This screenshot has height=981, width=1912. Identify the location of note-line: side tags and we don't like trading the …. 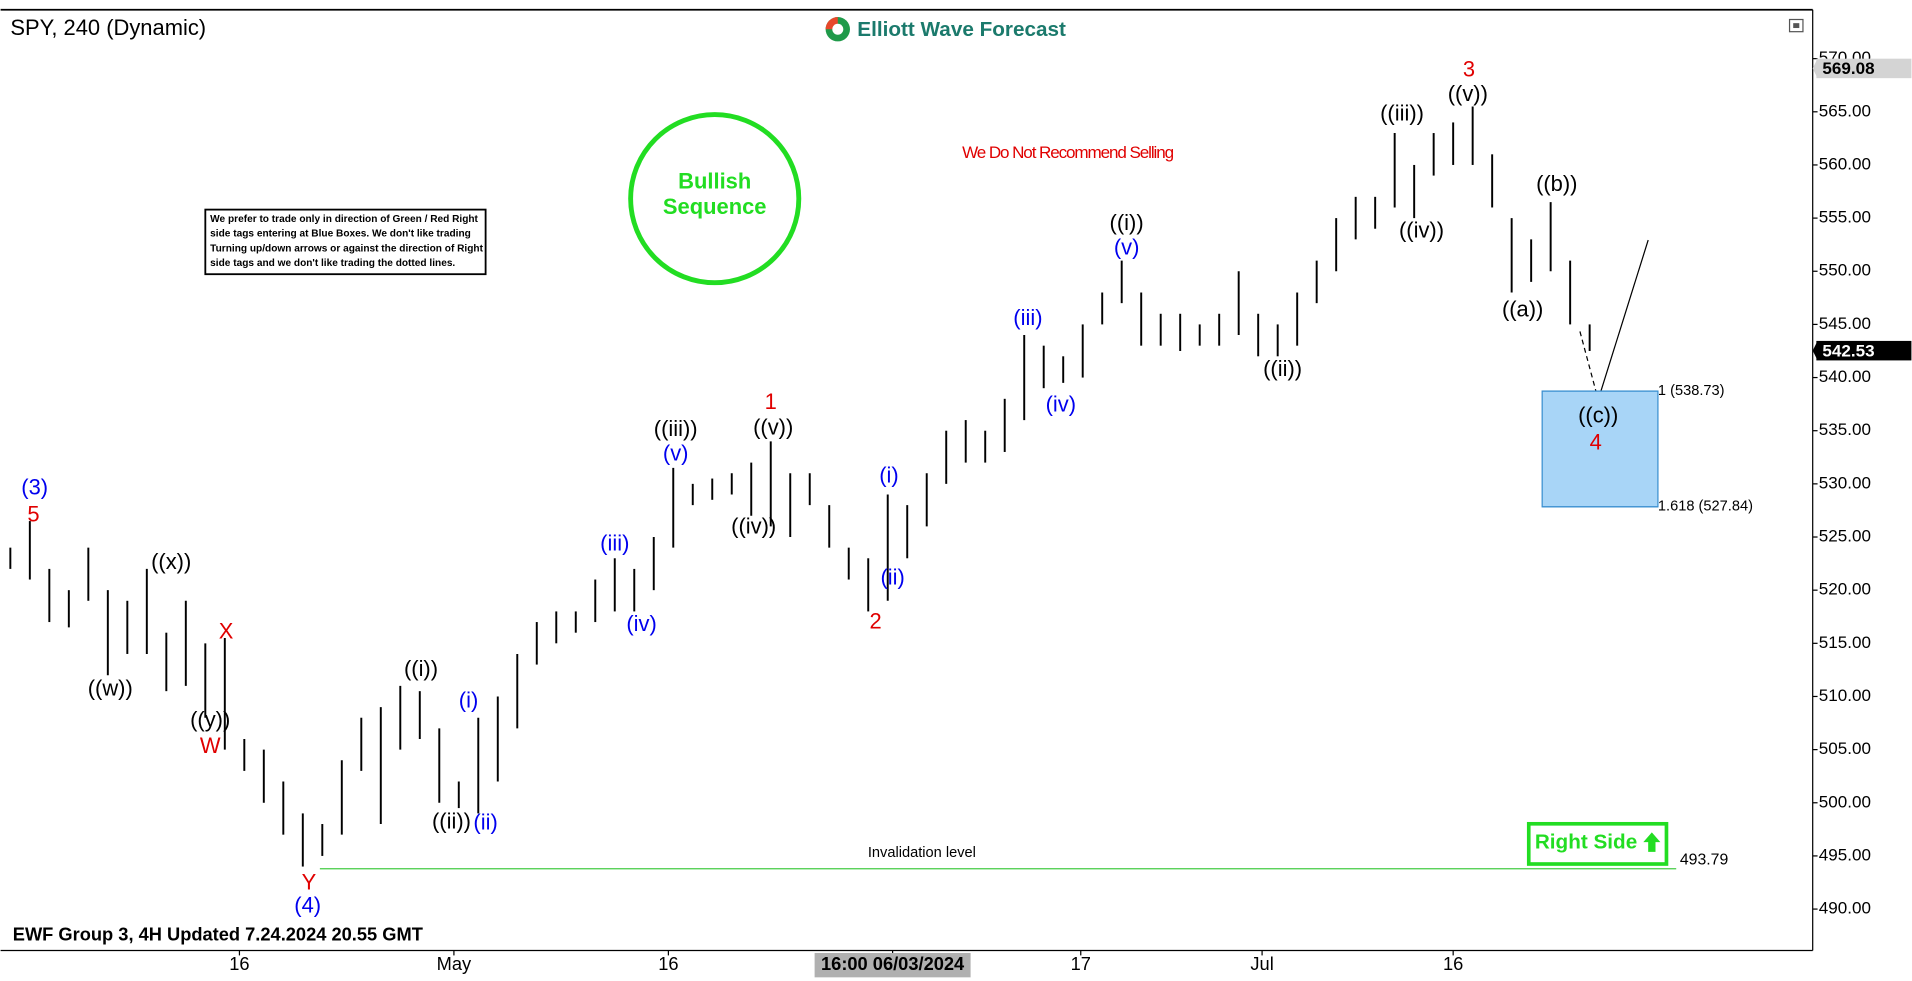
(332, 263).